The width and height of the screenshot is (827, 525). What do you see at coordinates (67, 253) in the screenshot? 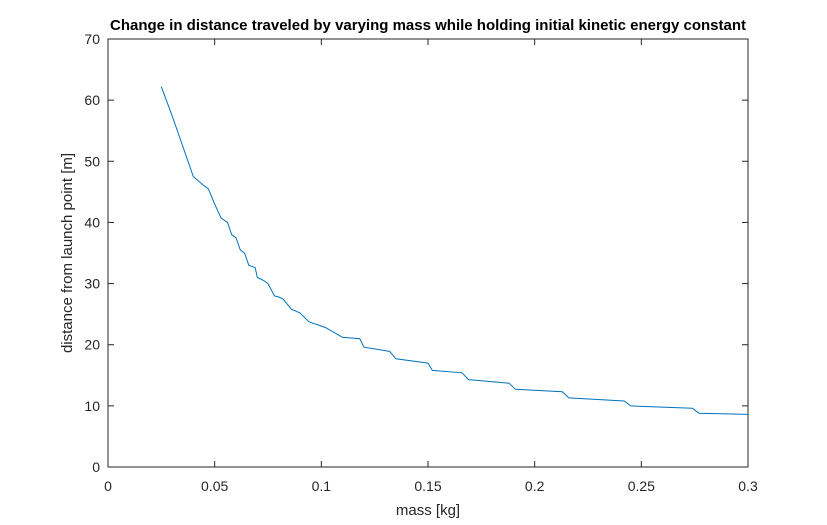
I see `y-axis-label: distance from launch point [m]` at bounding box center [67, 253].